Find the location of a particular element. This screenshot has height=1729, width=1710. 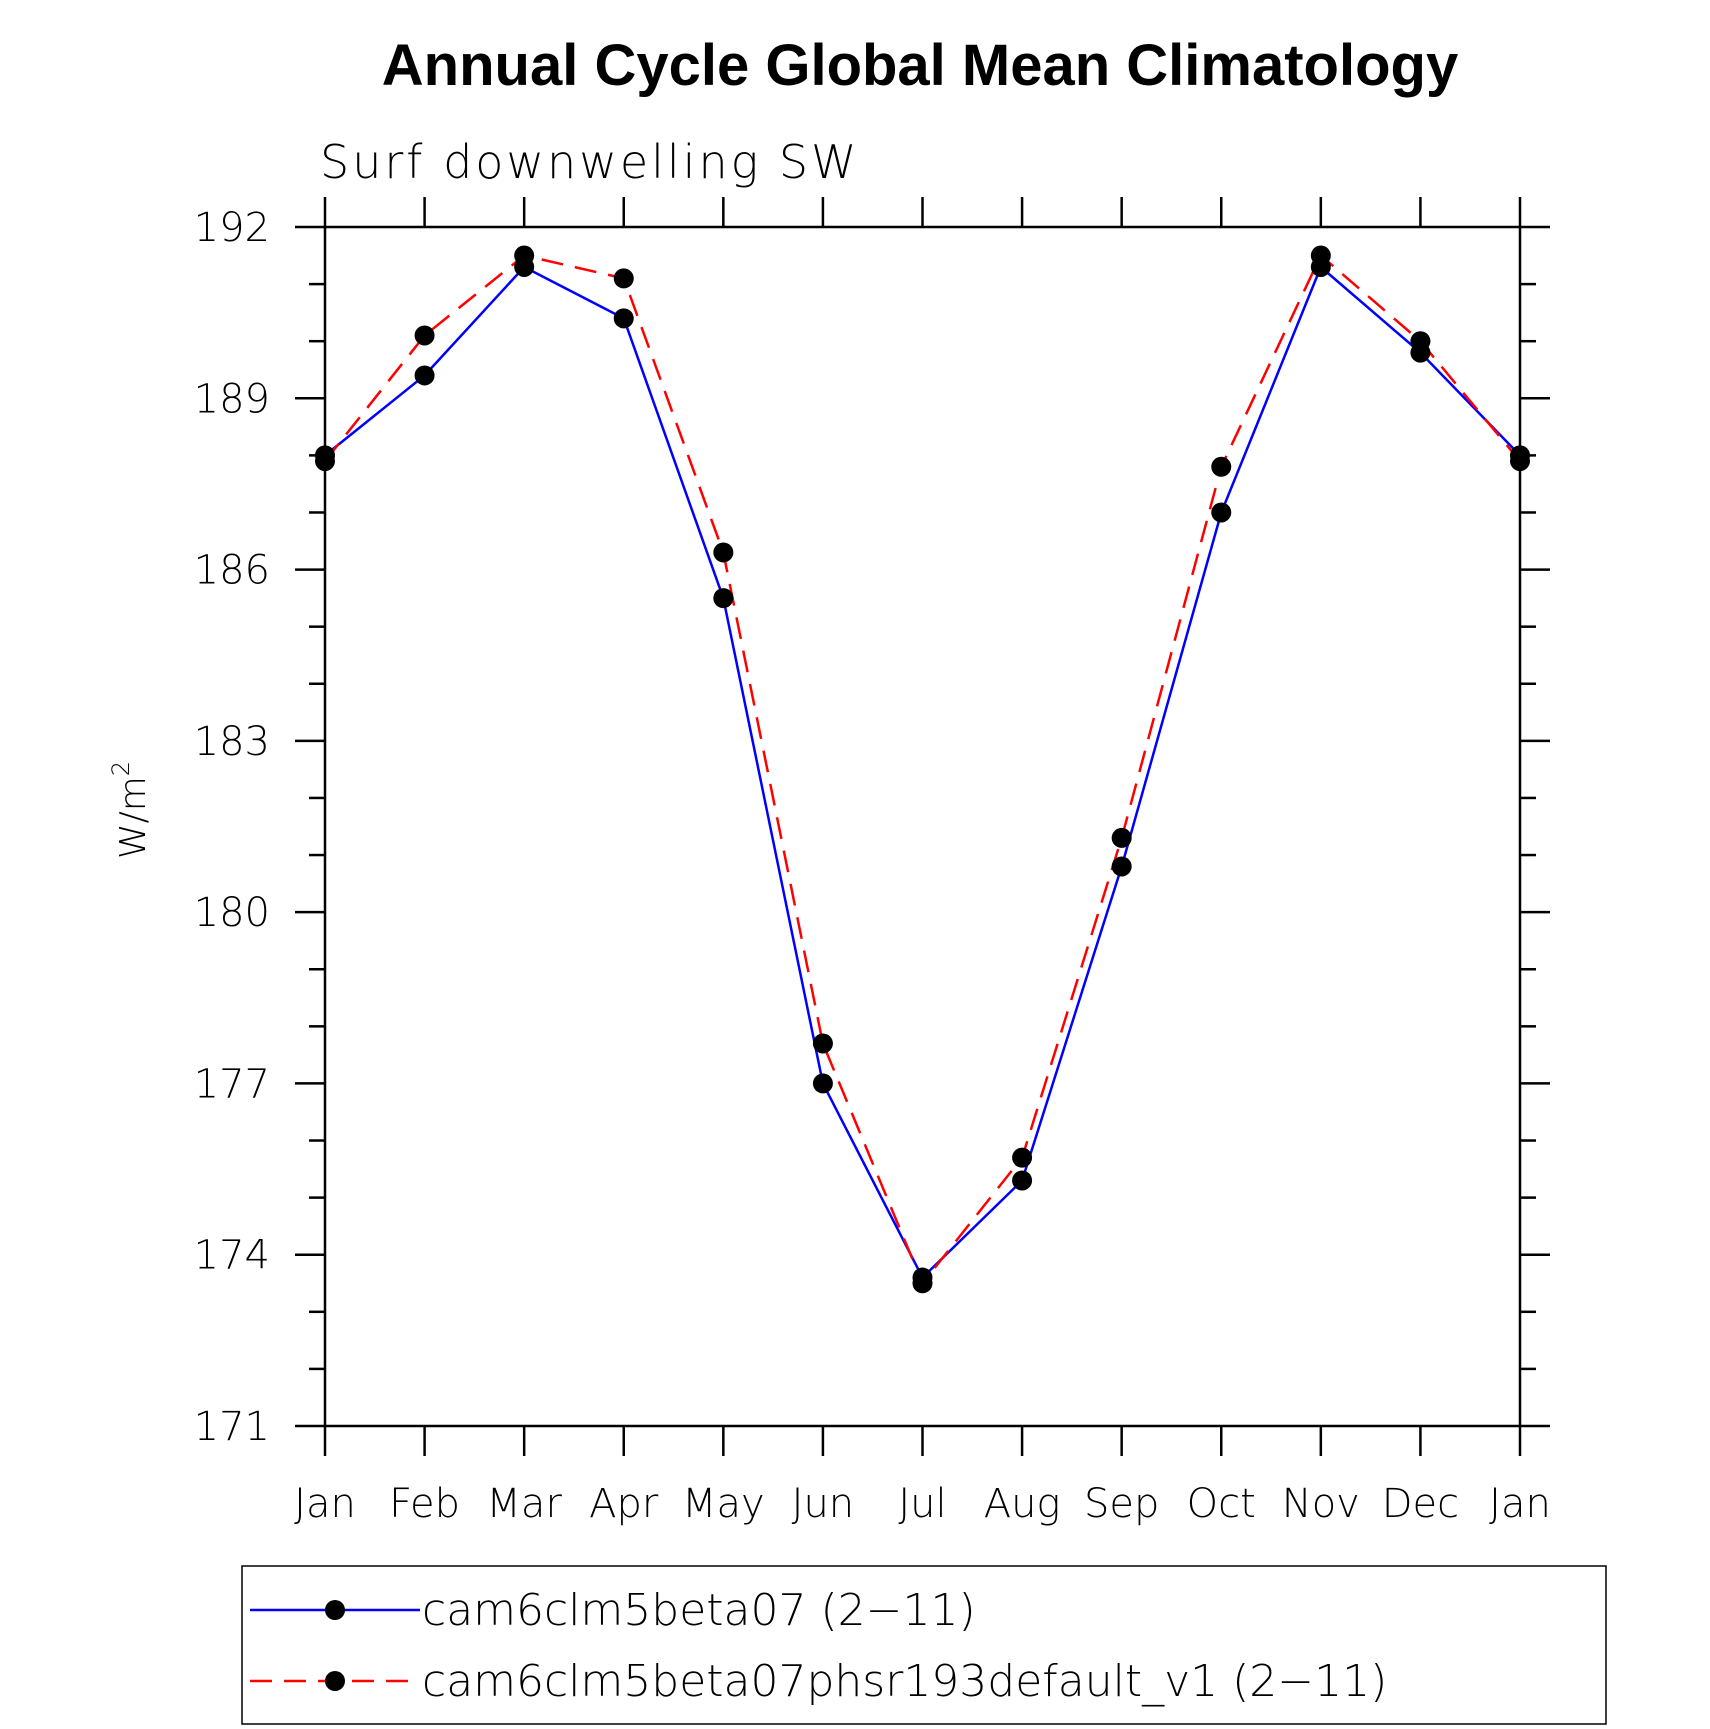

legend-box is located at coordinates (924, 1645).